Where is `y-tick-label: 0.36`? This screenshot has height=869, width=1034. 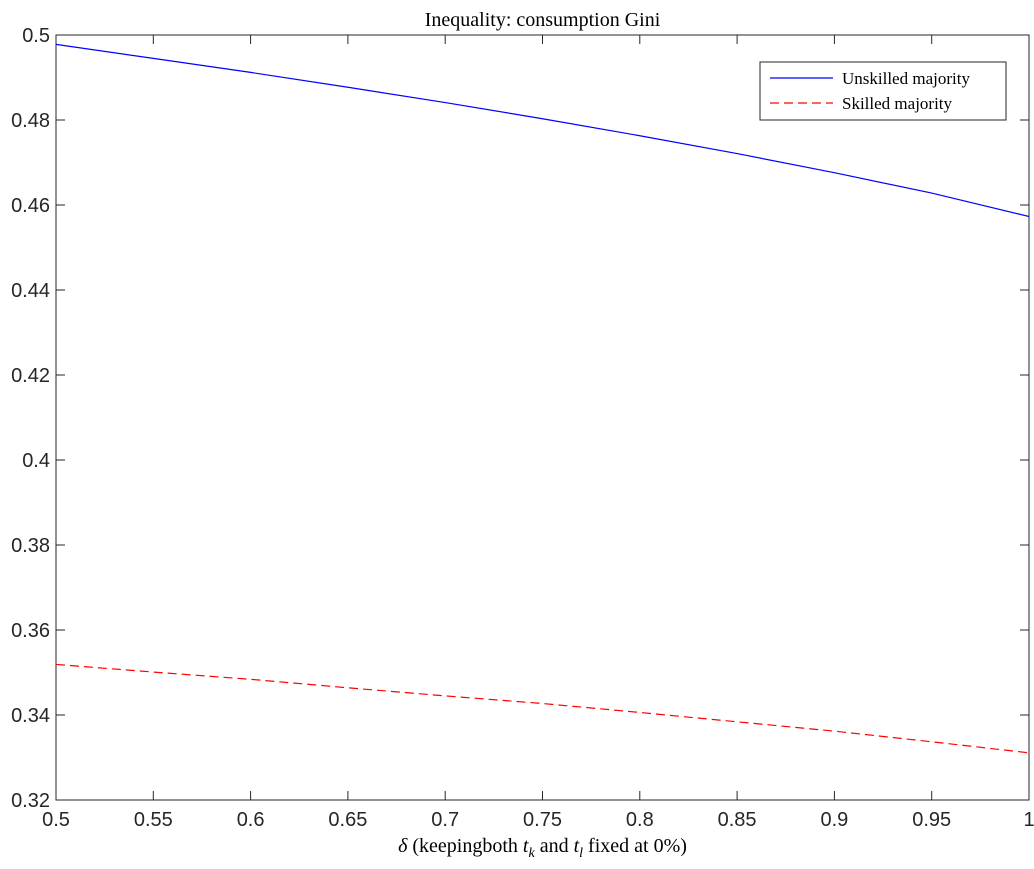
y-tick-label: 0.36 is located at coordinates (30, 631).